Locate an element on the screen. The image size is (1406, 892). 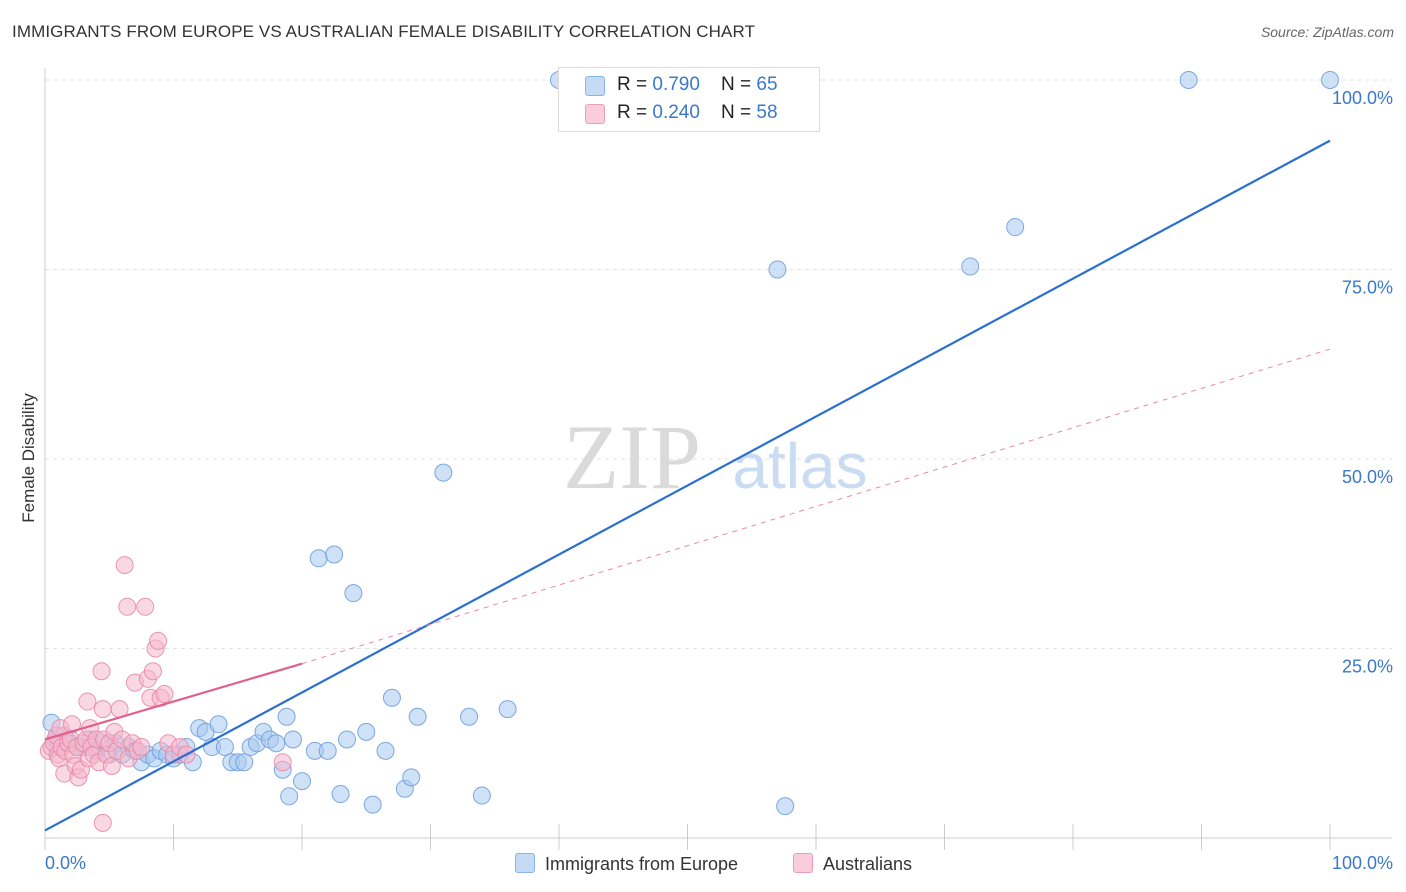
legend: R = 0.790 N = 65 R = 0.240 N = 58 is located at coordinates (689, 99).